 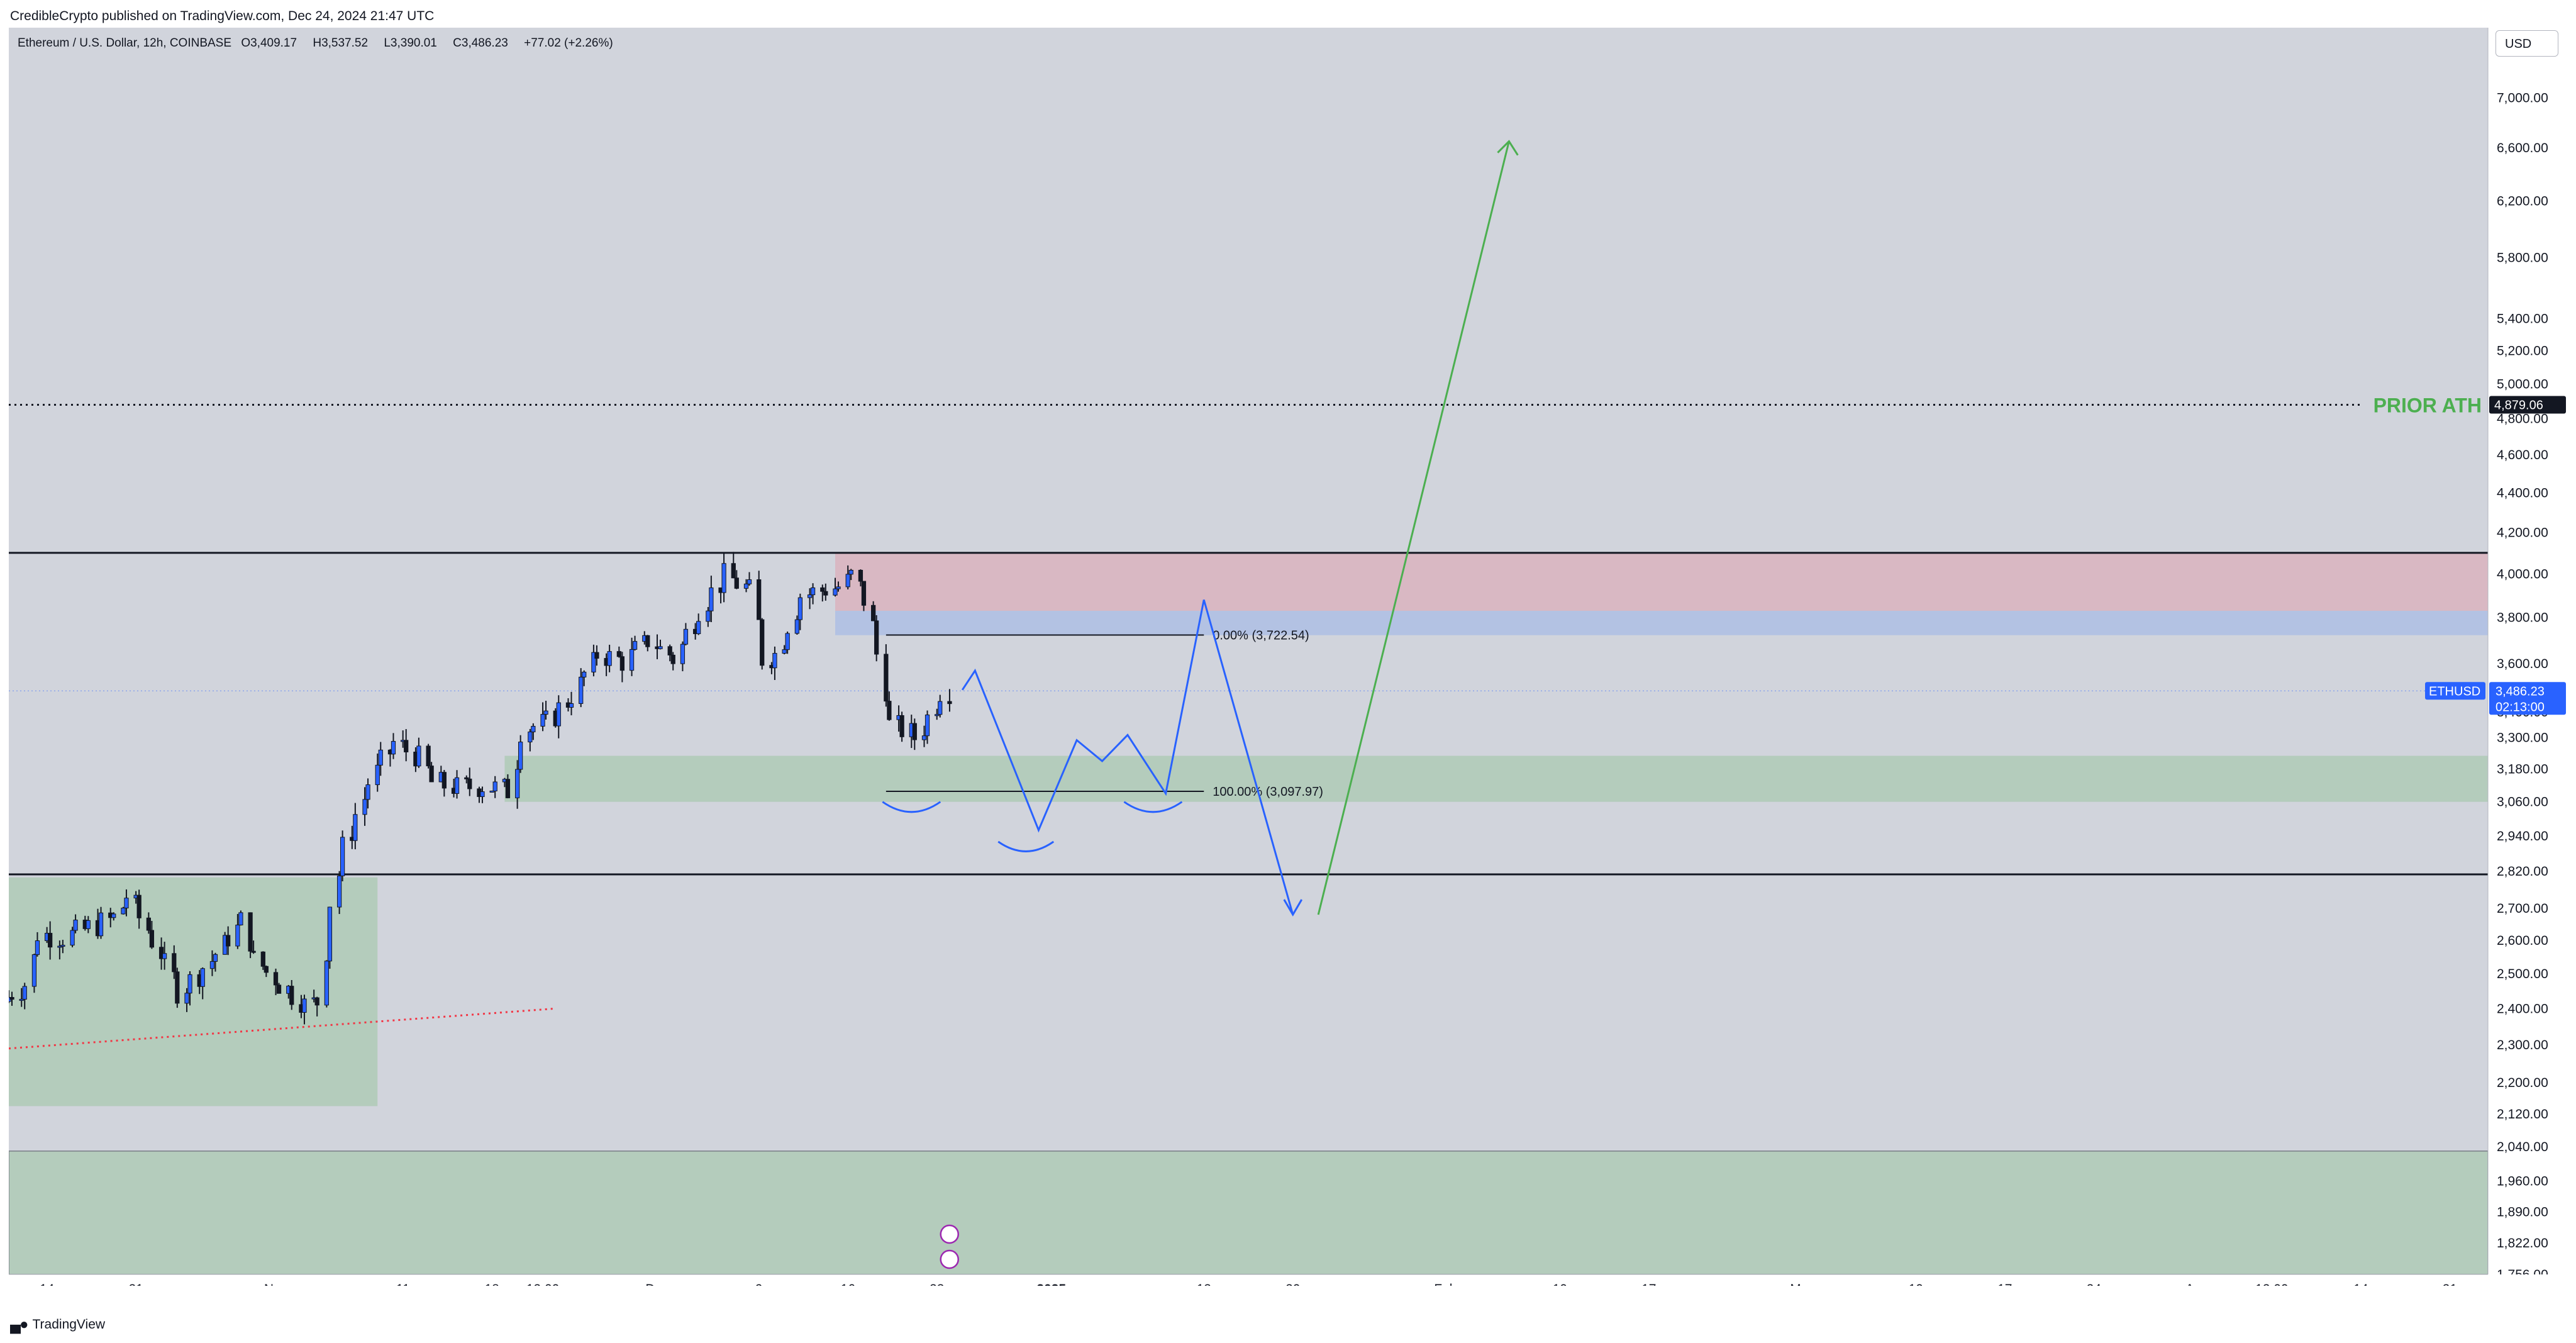 I want to click on price-axis-bg, so click(x=2527, y=657).